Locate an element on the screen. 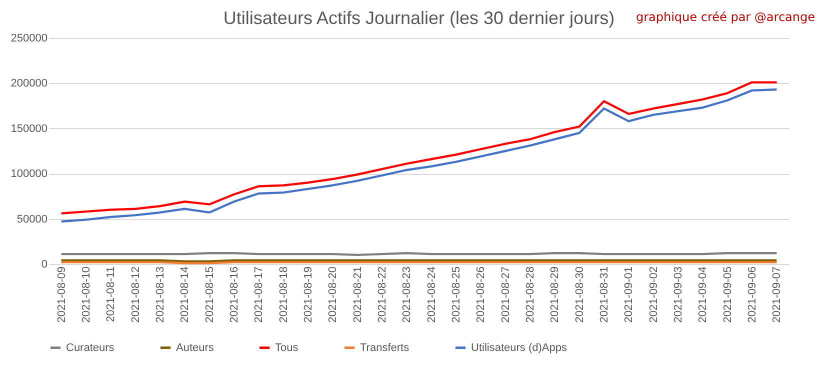  y-tick-label: 50000 is located at coordinates (32, 219).